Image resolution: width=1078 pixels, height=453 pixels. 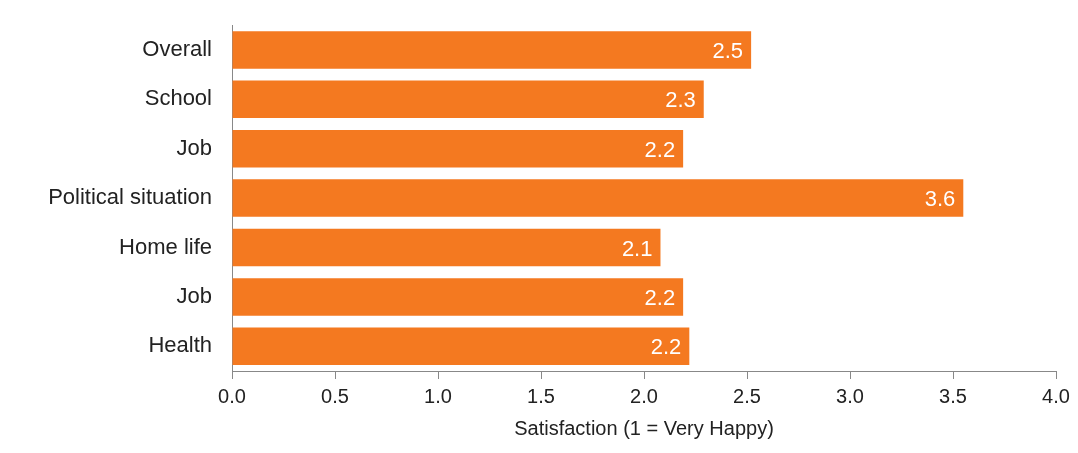 What do you see at coordinates (178, 98) in the screenshot?
I see `y-tick-label: School` at bounding box center [178, 98].